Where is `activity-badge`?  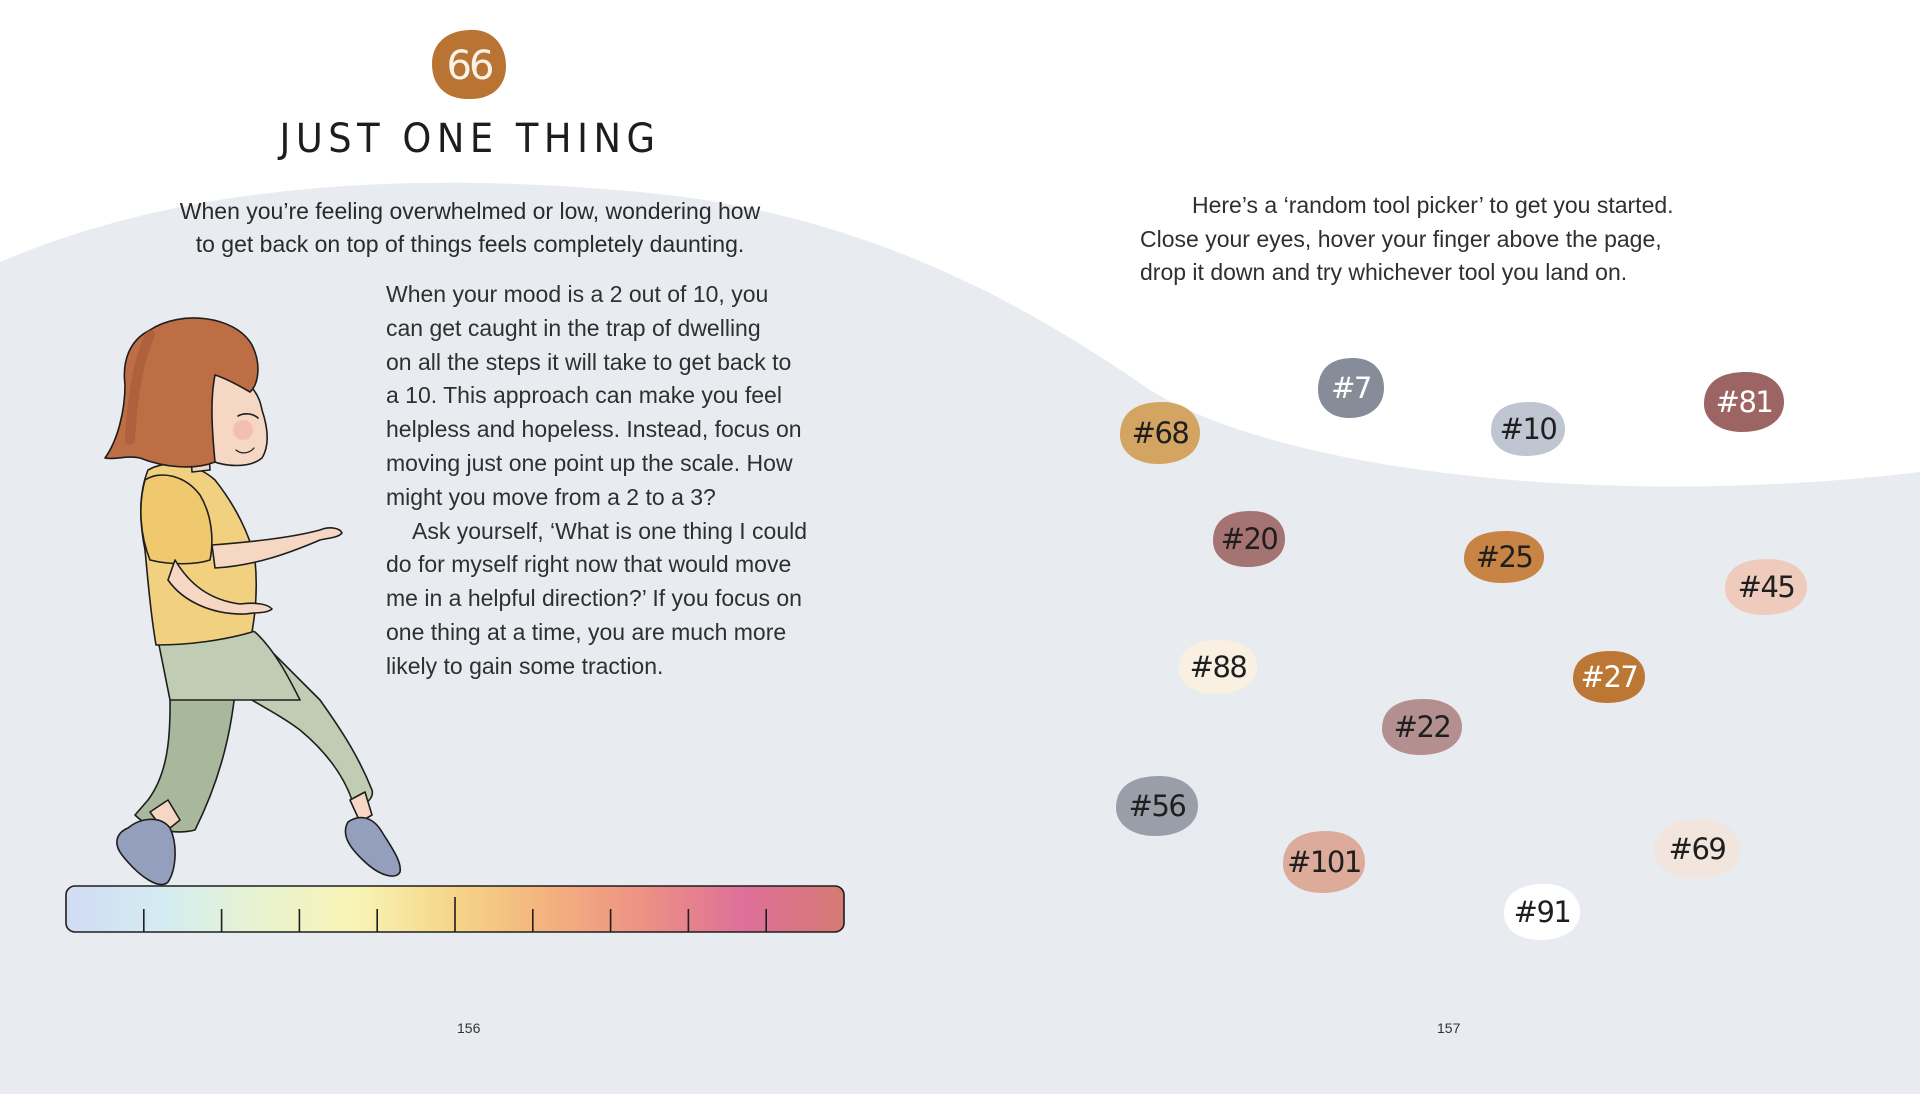 activity-badge is located at coordinates (469, 64).